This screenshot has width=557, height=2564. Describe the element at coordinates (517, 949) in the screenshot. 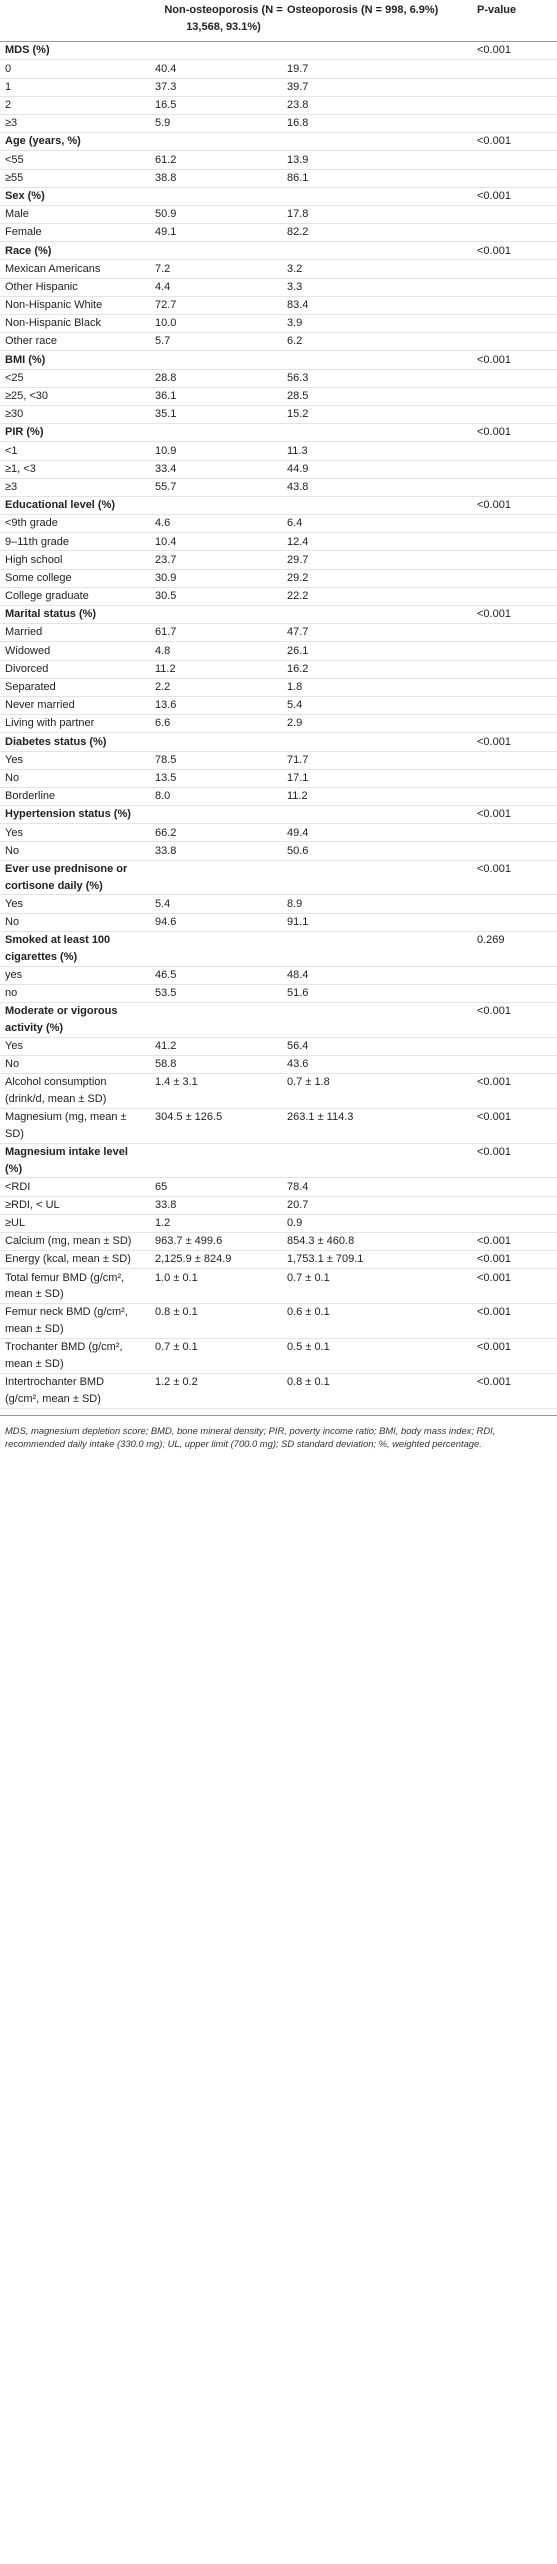

I see `table-cell: 0.269` at that location.